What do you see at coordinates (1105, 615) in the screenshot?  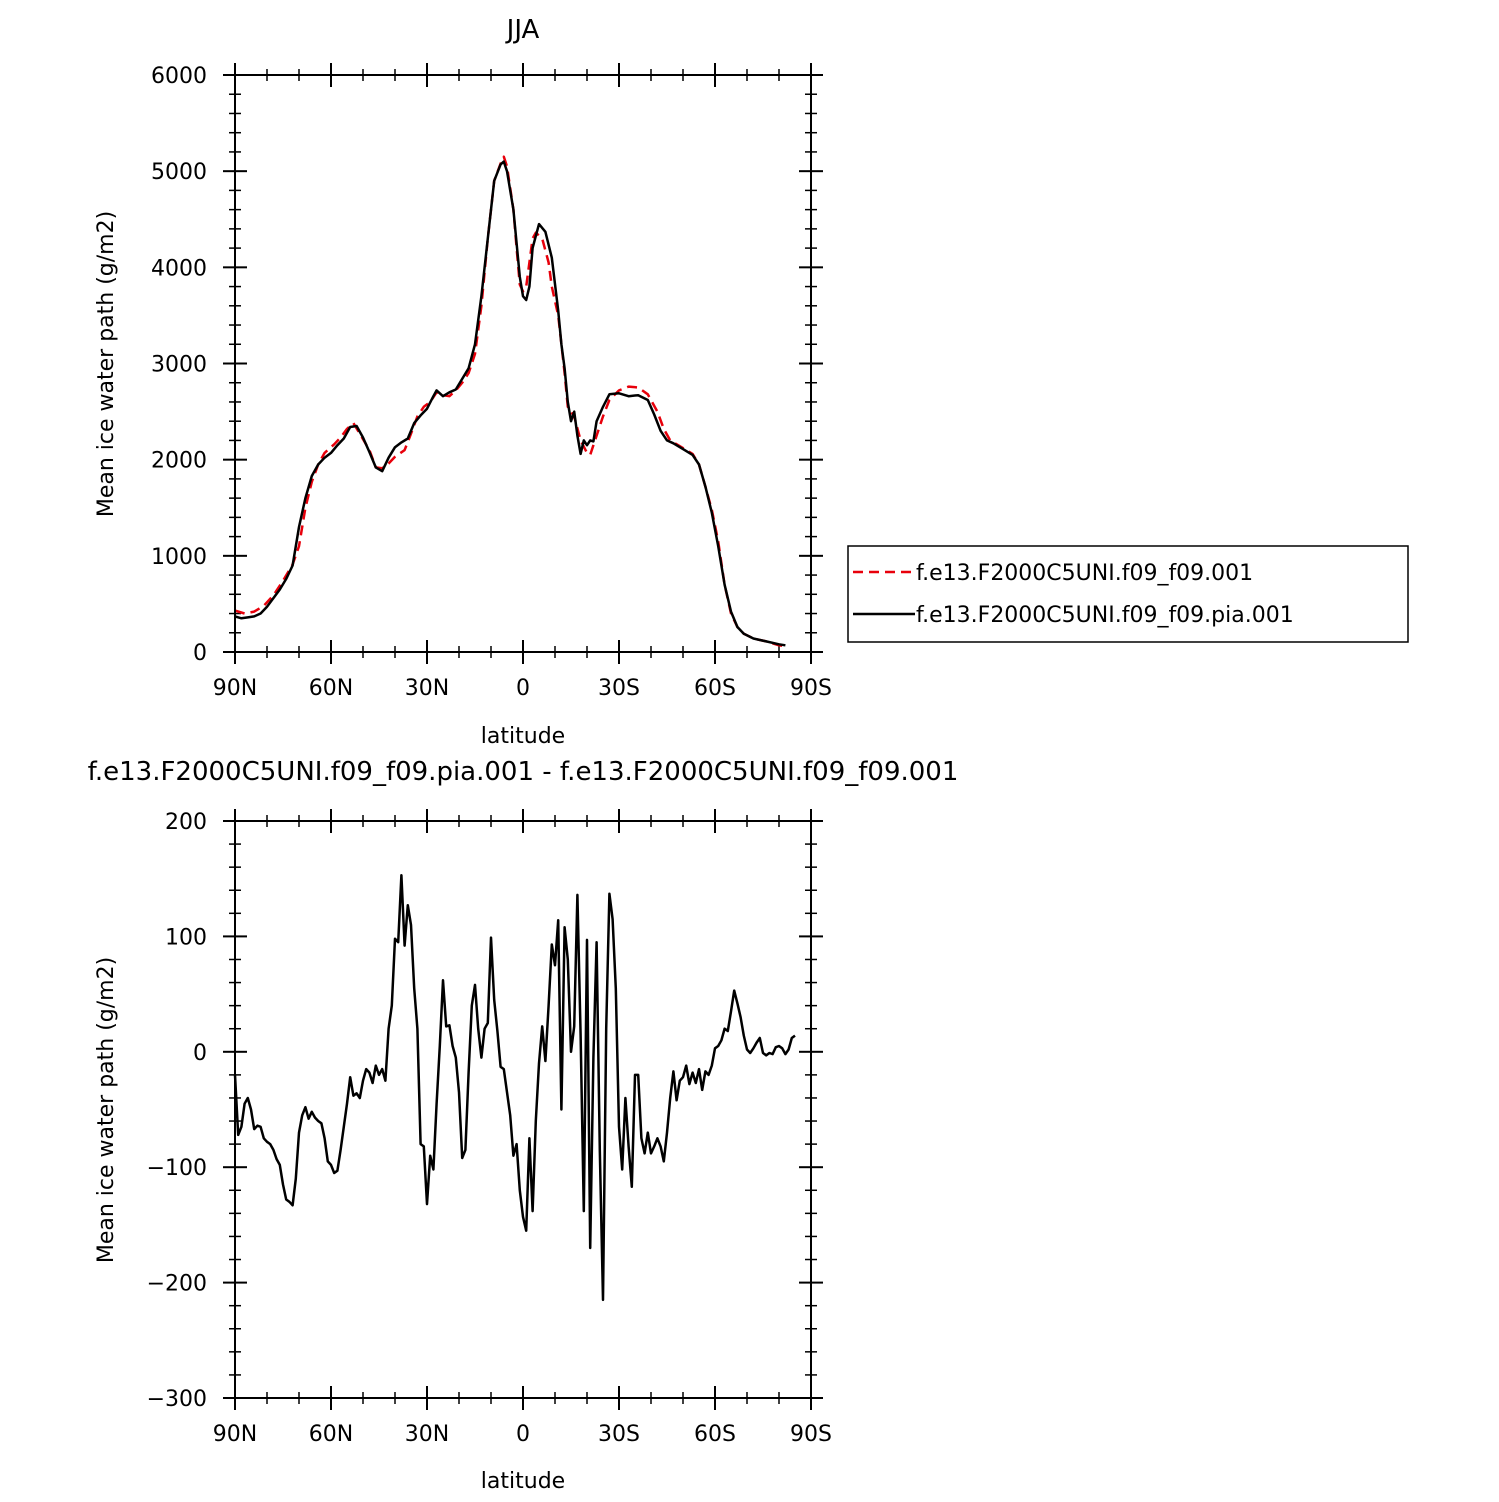 I see `legend-label-pia: f.e13.F2000C5UNI.f09_f09.pia.001` at bounding box center [1105, 615].